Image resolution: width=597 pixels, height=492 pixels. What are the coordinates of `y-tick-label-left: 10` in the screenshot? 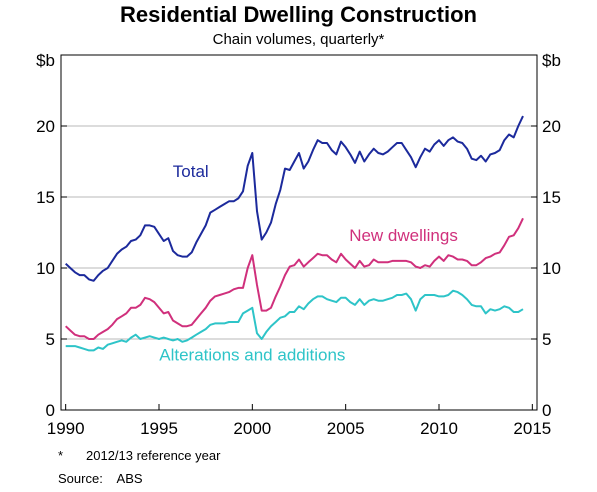 It's located at (45, 268).